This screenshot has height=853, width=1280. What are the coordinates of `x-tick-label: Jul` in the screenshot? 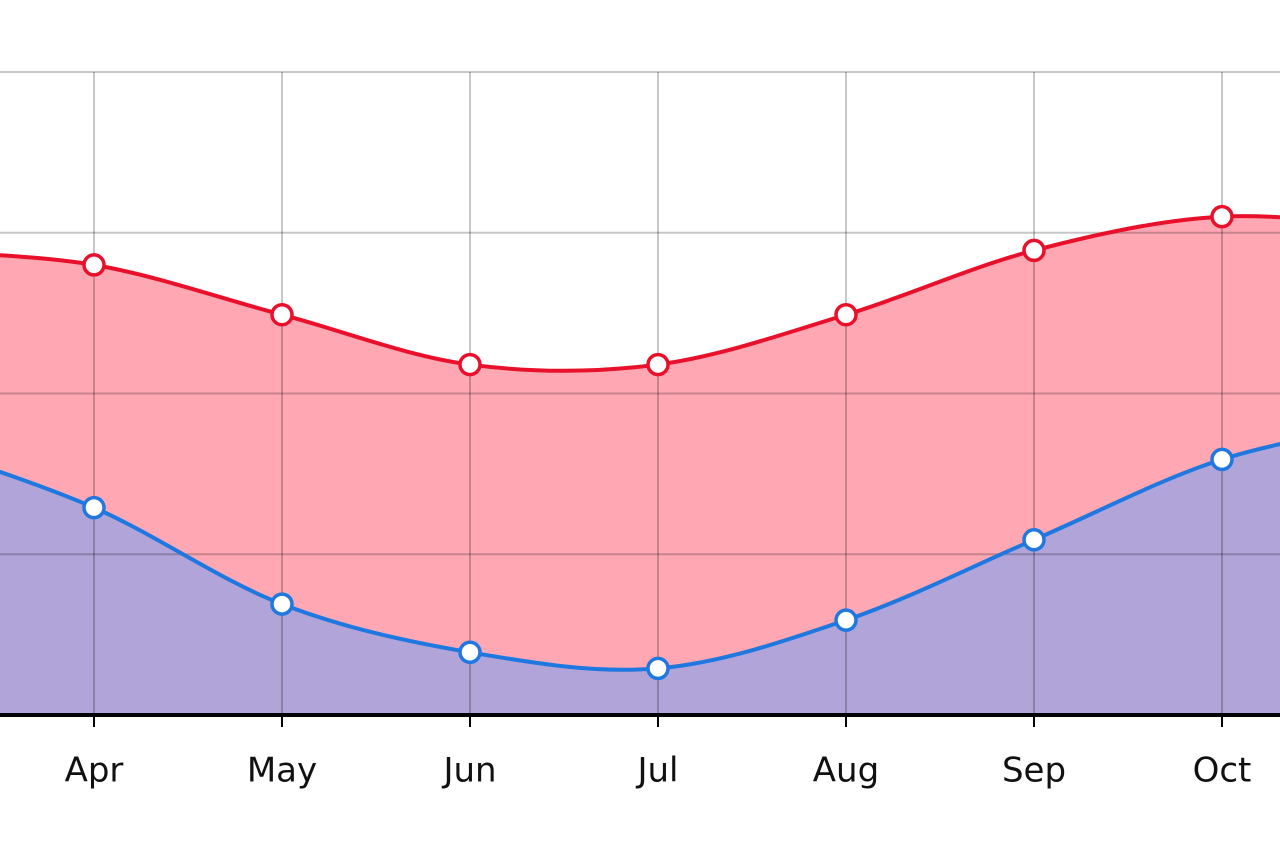 It's located at (656, 771).